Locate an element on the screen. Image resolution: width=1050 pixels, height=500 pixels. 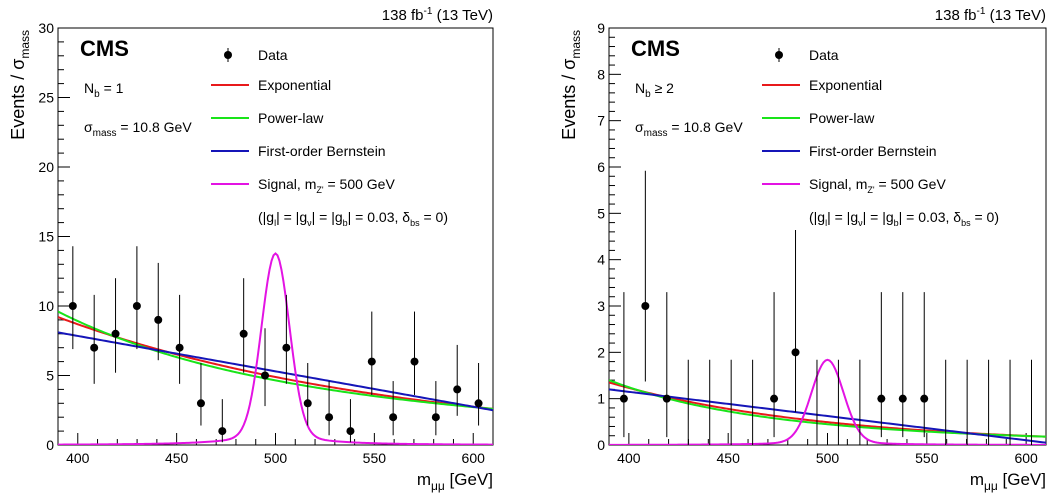
y-tick-label: 10 is located at coordinates (46, 306).